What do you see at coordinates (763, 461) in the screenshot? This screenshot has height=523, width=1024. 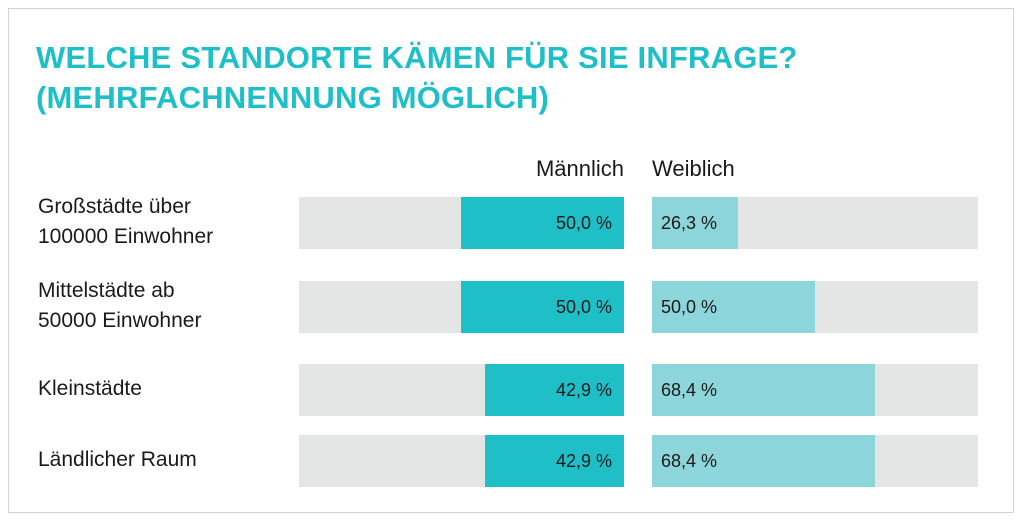 I see `female-bar-laendlicher-raum` at bounding box center [763, 461].